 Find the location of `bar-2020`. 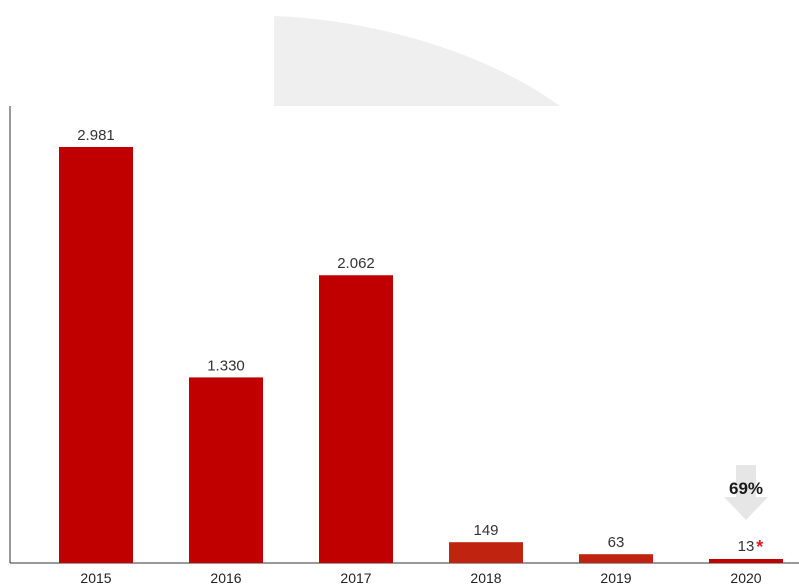

bar-2020 is located at coordinates (746, 561).